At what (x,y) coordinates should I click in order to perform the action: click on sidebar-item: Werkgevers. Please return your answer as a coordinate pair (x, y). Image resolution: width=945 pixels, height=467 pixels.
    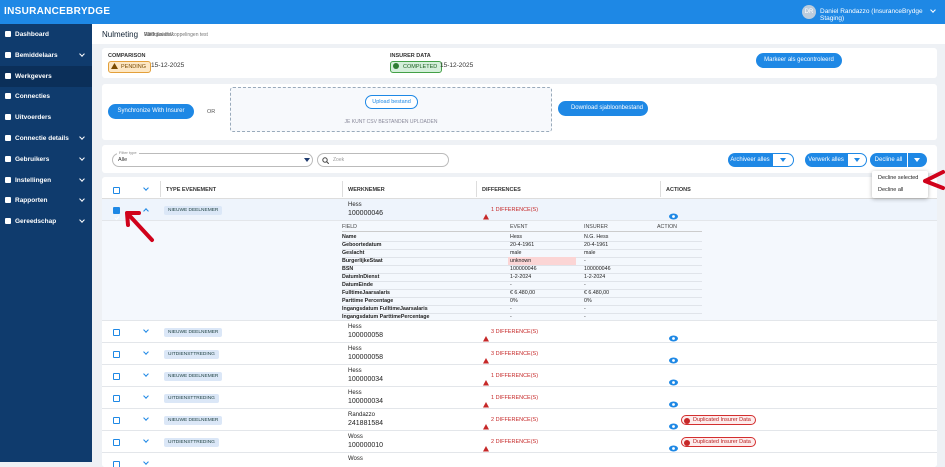
    Looking at the image, I should click on (46, 76).